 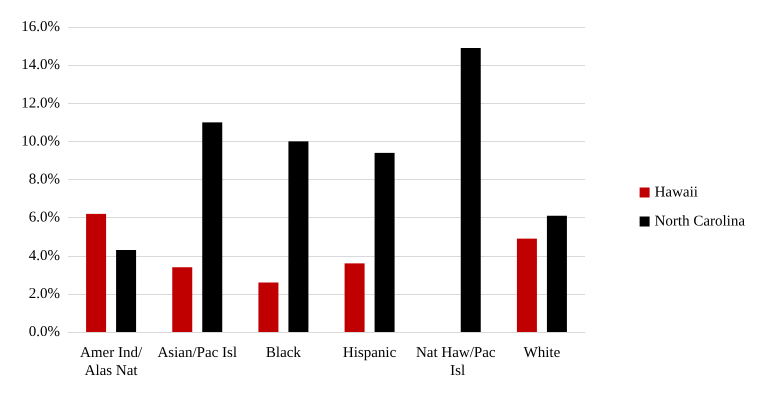 What do you see at coordinates (542, 353) in the screenshot?
I see `x-tick-label: White` at bounding box center [542, 353].